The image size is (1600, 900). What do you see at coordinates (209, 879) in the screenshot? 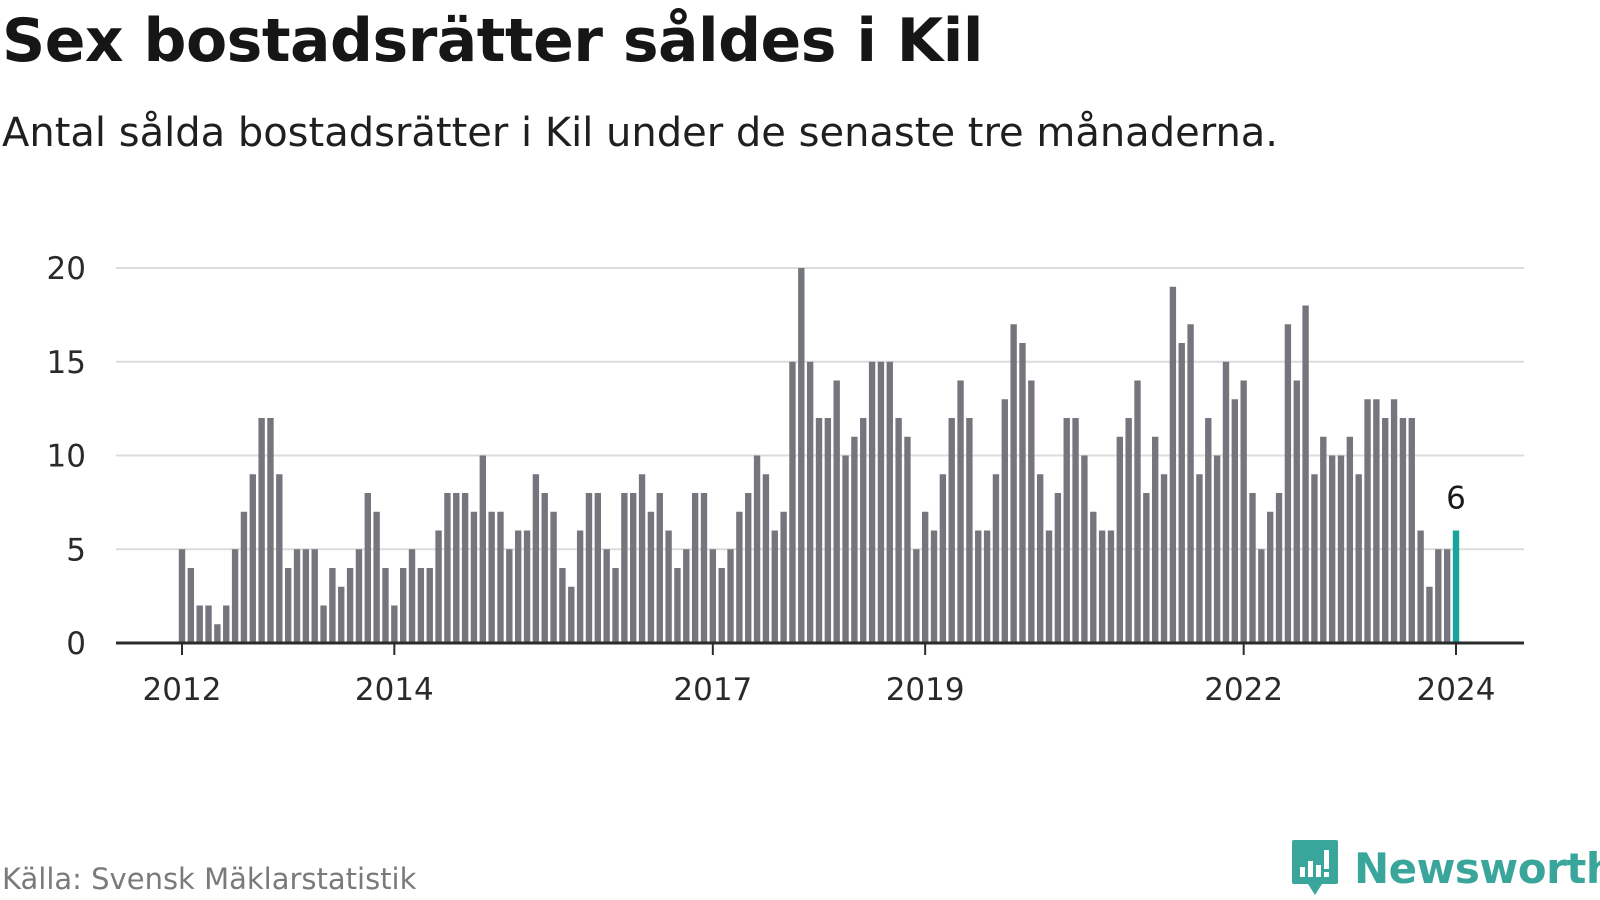
I see `source-note: Källa: Svensk Mäklarstatistik` at bounding box center [209, 879].